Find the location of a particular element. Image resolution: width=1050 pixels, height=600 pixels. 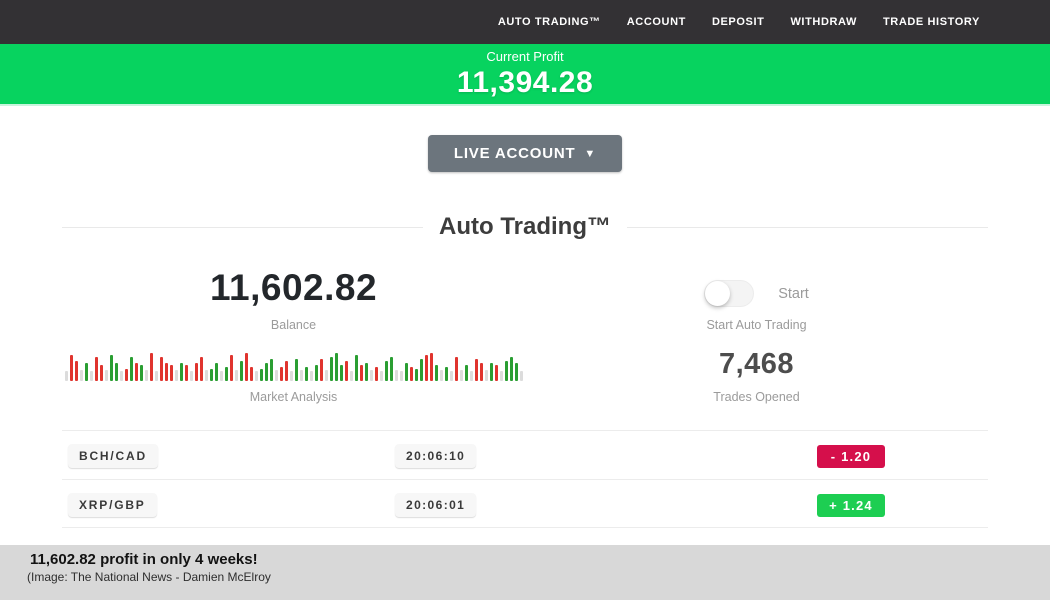

current-profit-value: 11,394.28 is located at coordinates (525, 82).